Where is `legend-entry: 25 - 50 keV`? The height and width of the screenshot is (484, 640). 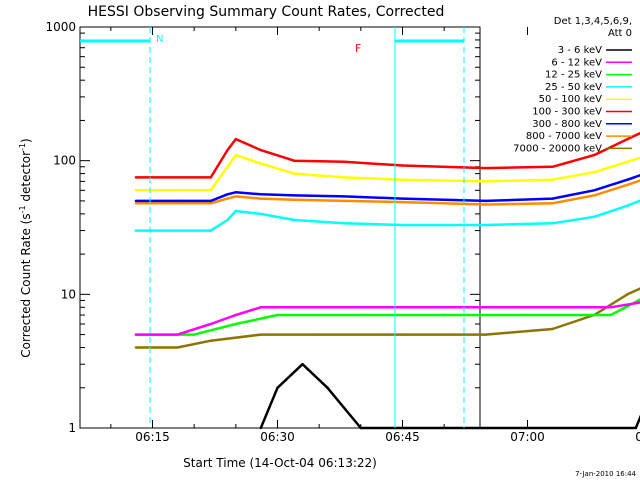
legend-entry: 25 - 50 keV is located at coordinates (573, 87).